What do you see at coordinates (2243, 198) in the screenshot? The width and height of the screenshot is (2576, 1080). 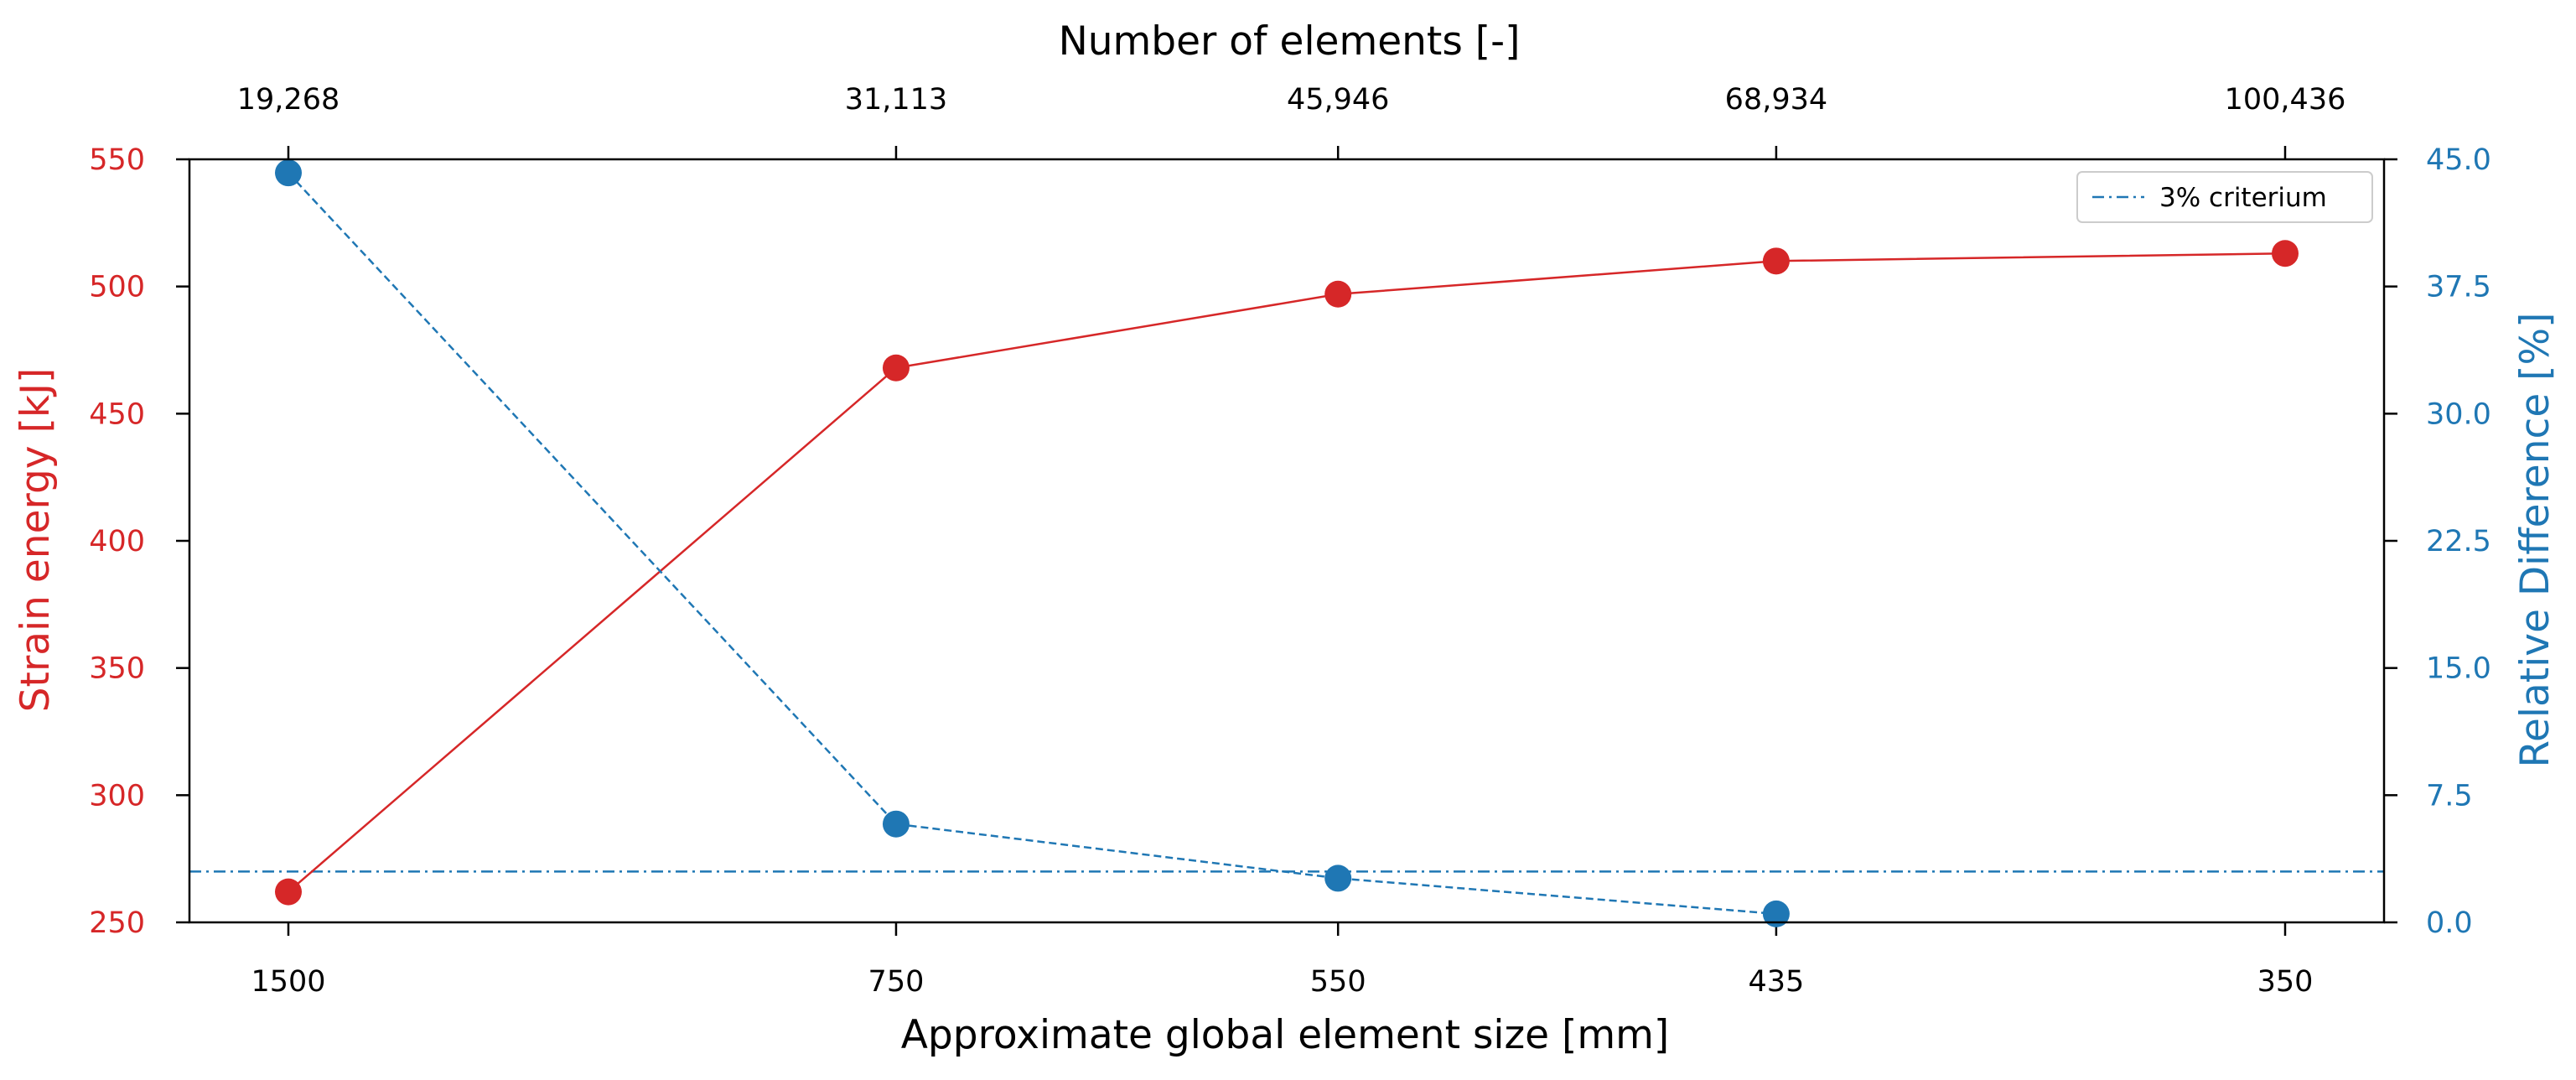 I see `legend-label-3pct-criterium: 3% criterium` at bounding box center [2243, 198].